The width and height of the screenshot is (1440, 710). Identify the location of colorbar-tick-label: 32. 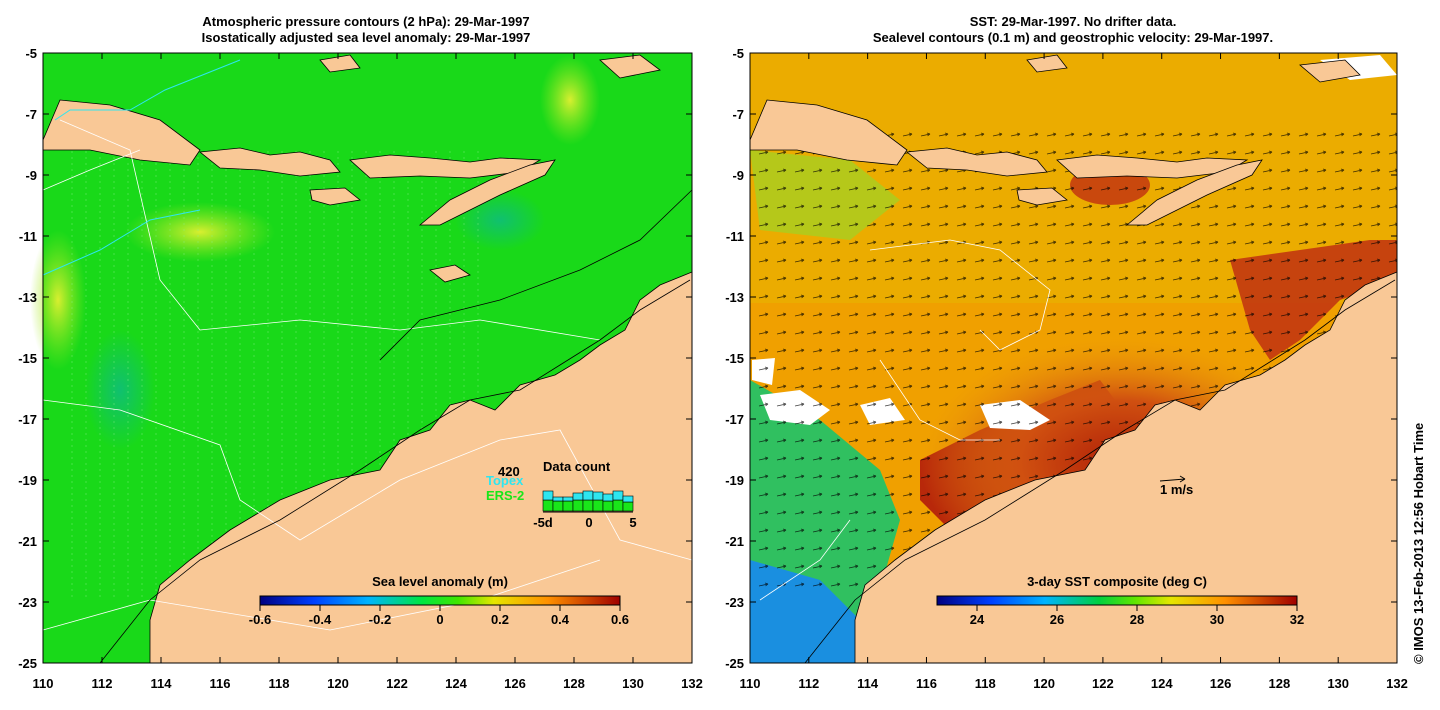
(1297, 619).